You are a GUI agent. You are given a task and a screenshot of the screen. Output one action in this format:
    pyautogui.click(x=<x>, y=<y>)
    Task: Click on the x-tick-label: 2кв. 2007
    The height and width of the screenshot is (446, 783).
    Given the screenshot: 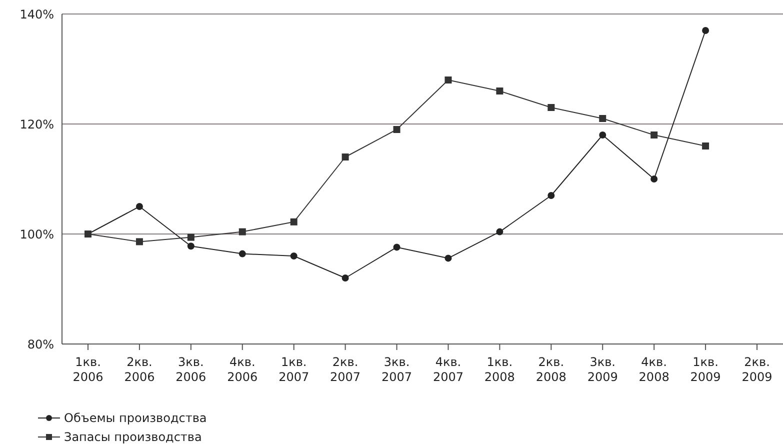 What is the action you would take?
    pyautogui.click(x=345, y=369)
    